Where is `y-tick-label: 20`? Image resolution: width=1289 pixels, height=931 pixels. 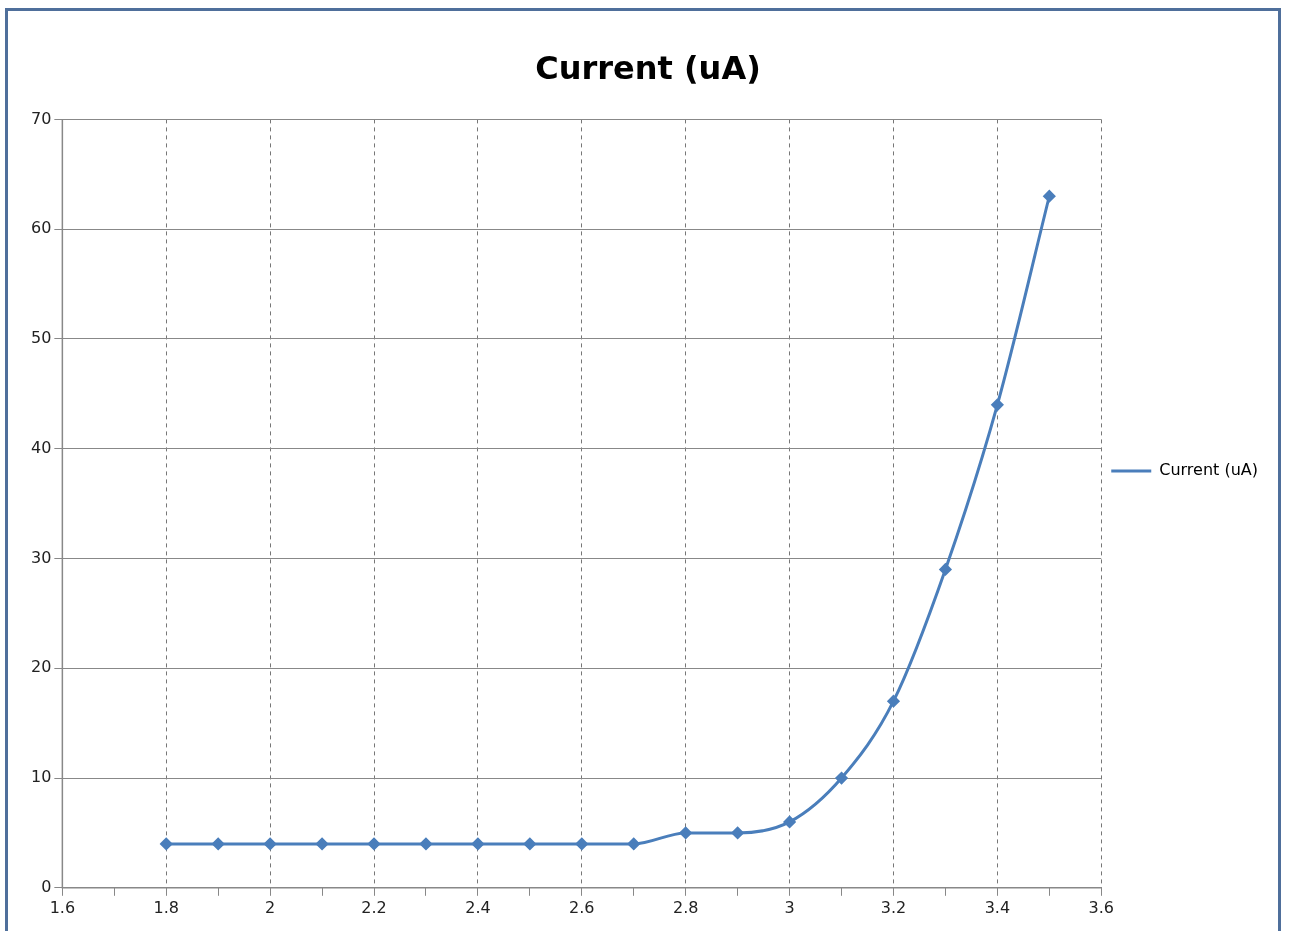 y-tick-label: 20 is located at coordinates (41, 667).